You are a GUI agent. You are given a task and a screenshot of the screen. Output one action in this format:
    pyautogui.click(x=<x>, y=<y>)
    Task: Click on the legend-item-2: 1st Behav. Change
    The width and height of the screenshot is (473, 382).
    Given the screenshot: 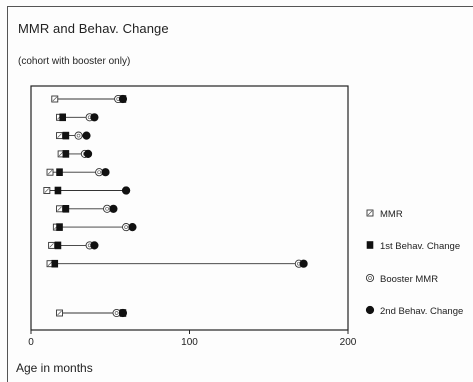 What is the action you would take?
    pyautogui.click(x=413, y=246)
    